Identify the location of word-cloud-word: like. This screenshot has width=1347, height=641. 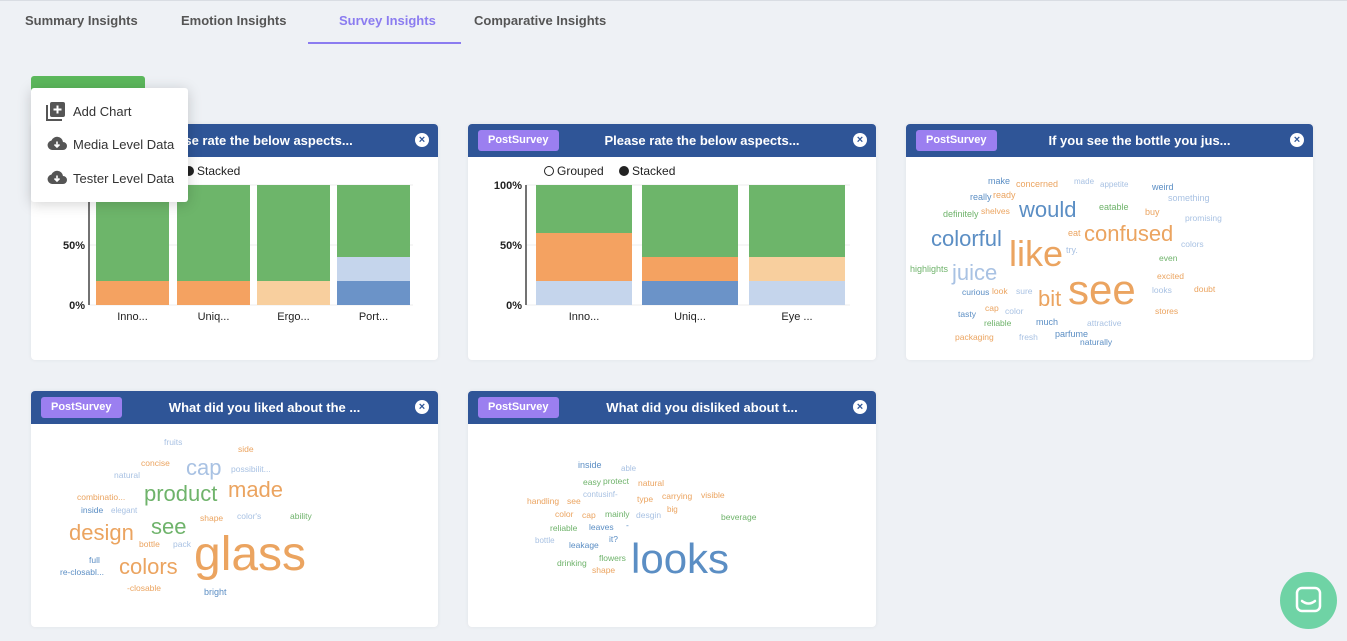
(1036, 253).